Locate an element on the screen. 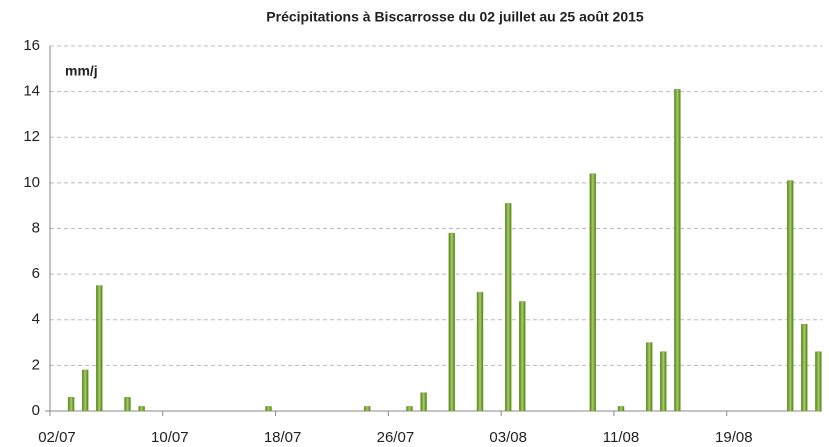  y-tick-label: 14 is located at coordinates (31, 91).